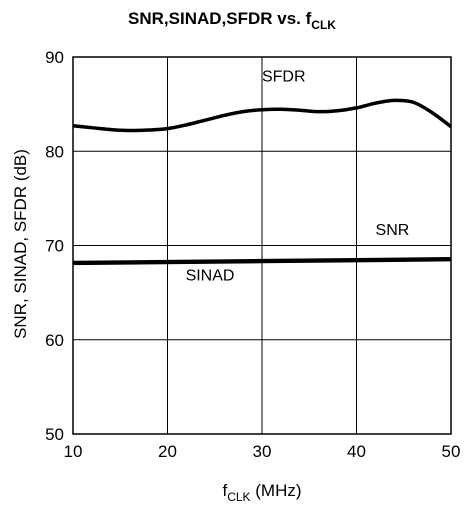  I want to click on x-tick-label: 10, so click(73, 451).